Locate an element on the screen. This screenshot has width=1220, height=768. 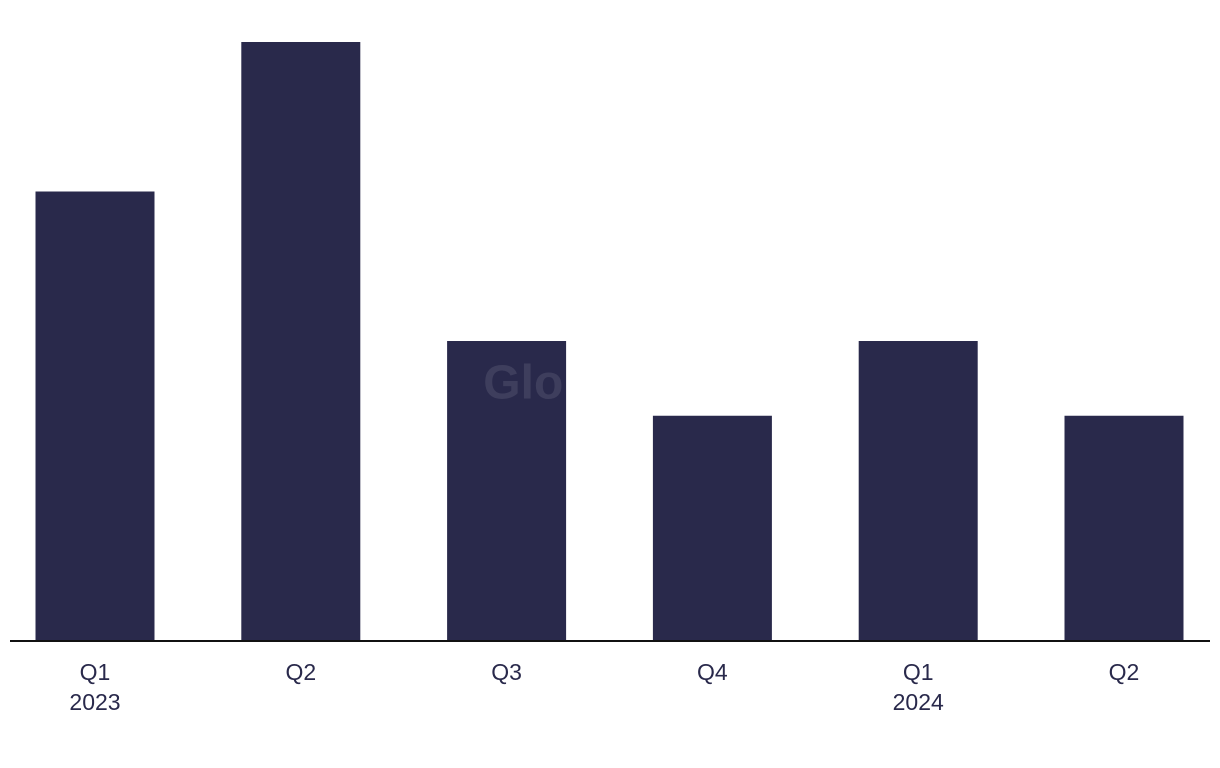
watermark: GlobalData is located at coordinates (610, 383).